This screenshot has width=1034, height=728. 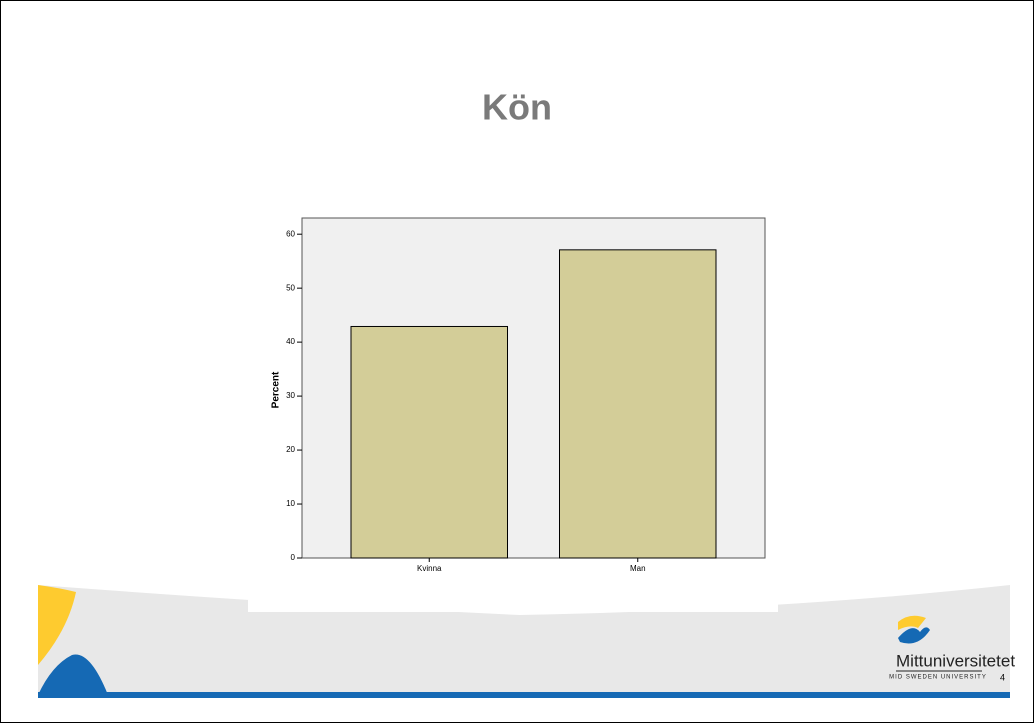 I want to click on y-tick-label: 40, so click(x=290, y=341).